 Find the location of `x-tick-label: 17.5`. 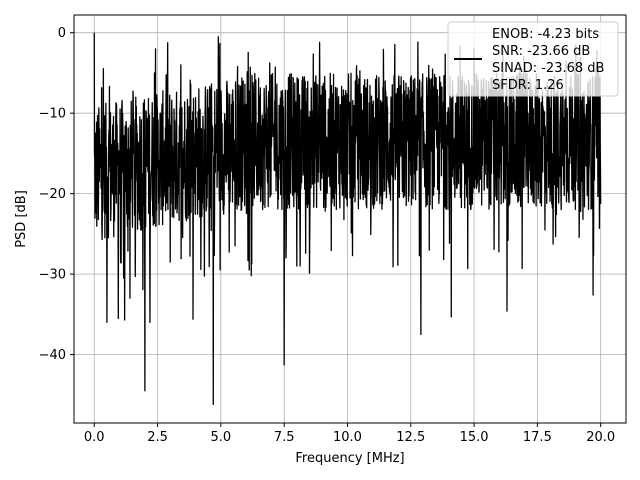

x-tick-label: 17.5 is located at coordinates (537, 437).